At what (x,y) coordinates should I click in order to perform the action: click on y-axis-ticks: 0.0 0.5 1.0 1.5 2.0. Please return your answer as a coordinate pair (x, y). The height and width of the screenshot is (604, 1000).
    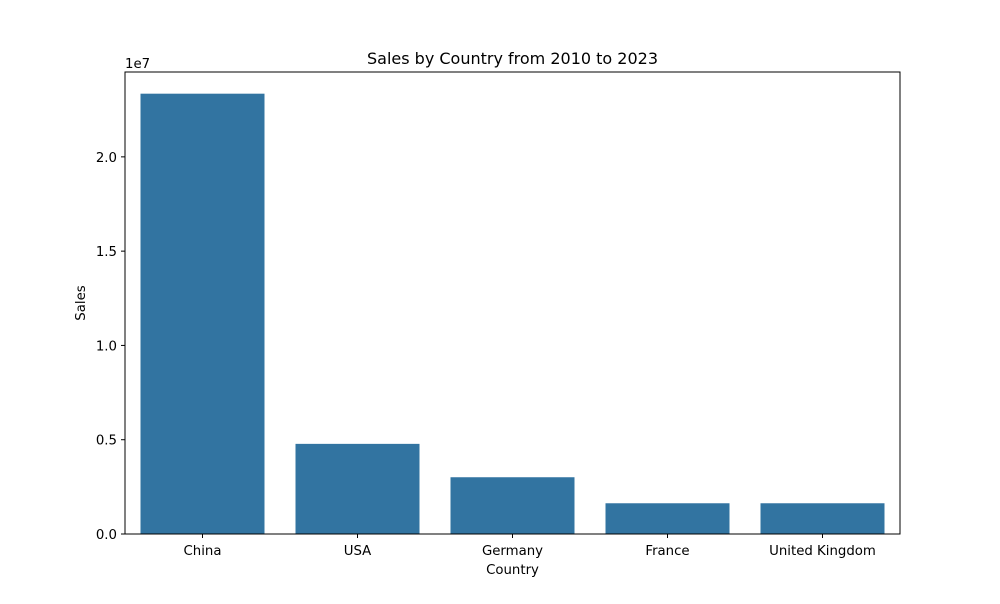
    Looking at the image, I should click on (110, 347).